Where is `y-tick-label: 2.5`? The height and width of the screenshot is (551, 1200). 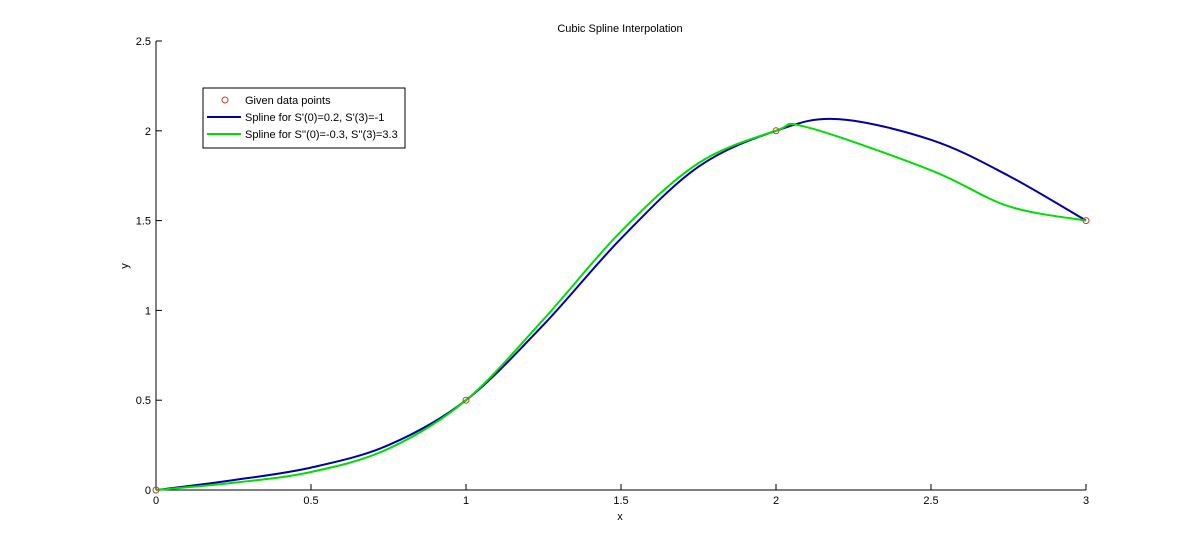
y-tick-label: 2.5 is located at coordinates (143, 42).